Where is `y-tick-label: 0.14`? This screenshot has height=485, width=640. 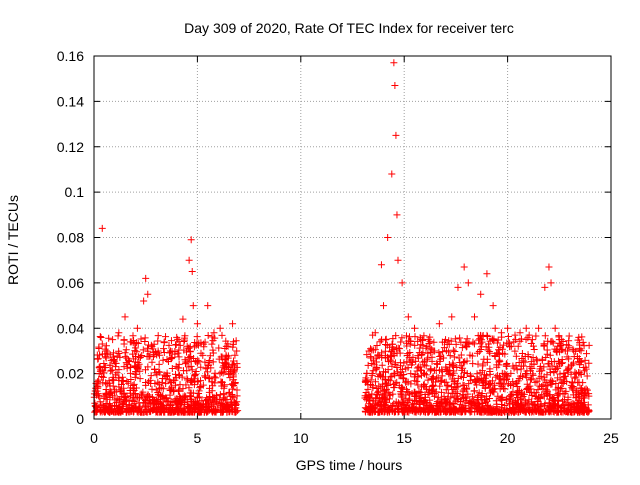 y-tick-label: 0.14 is located at coordinates (70, 101).